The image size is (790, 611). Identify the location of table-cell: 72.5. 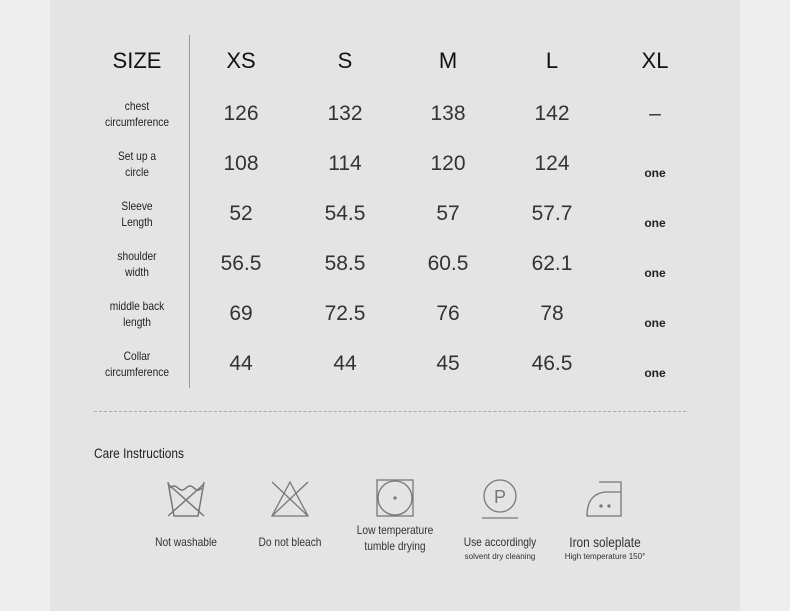
(345, 313).